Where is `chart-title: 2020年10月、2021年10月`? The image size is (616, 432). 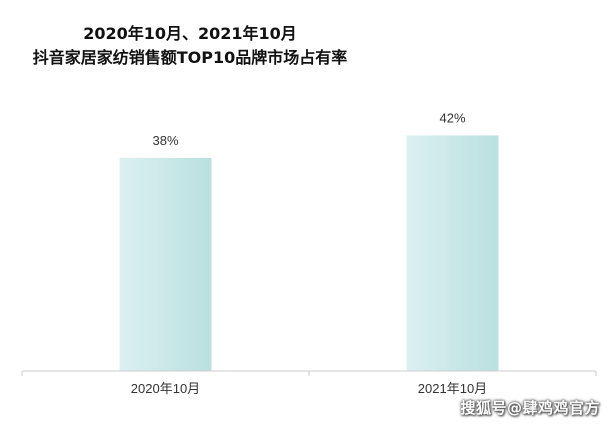 chart-title: 2020年10月、2021年10月 is located at coordinates (190, 33).